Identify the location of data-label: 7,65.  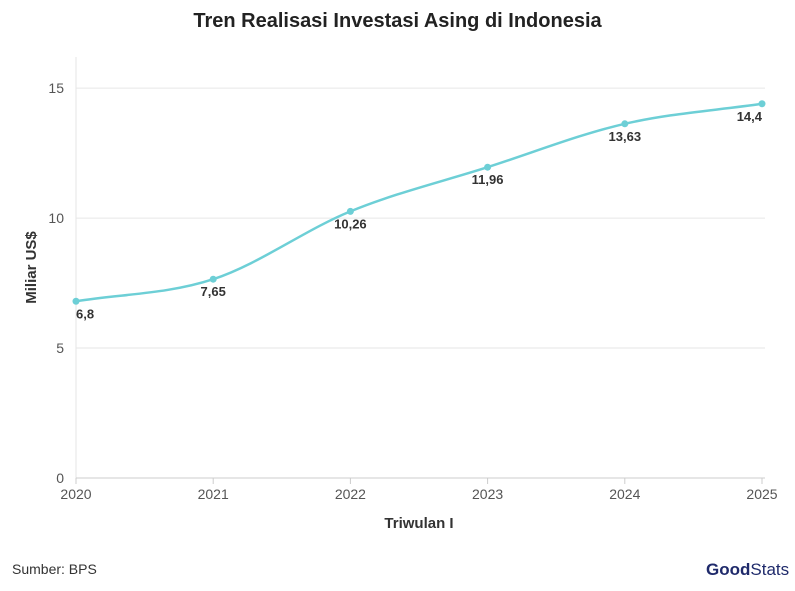
(213, 291).